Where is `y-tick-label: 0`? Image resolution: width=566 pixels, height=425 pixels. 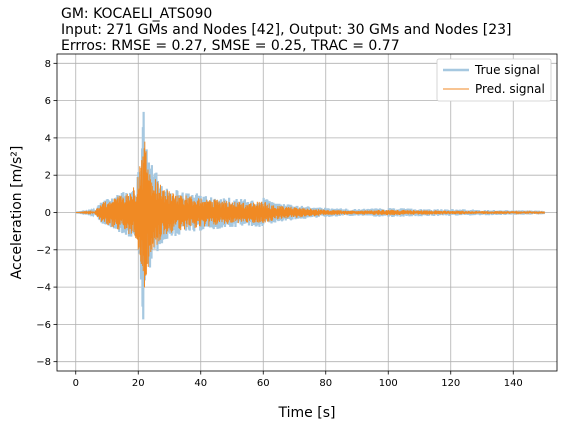
y-tick-label: 0 is located at coordinates (48, 213).